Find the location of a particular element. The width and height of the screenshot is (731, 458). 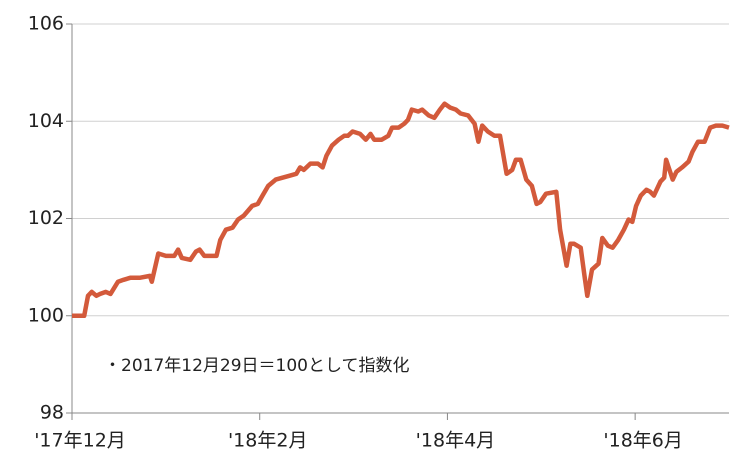

y-tick-label: 104 is located at coordinates (46, 121).